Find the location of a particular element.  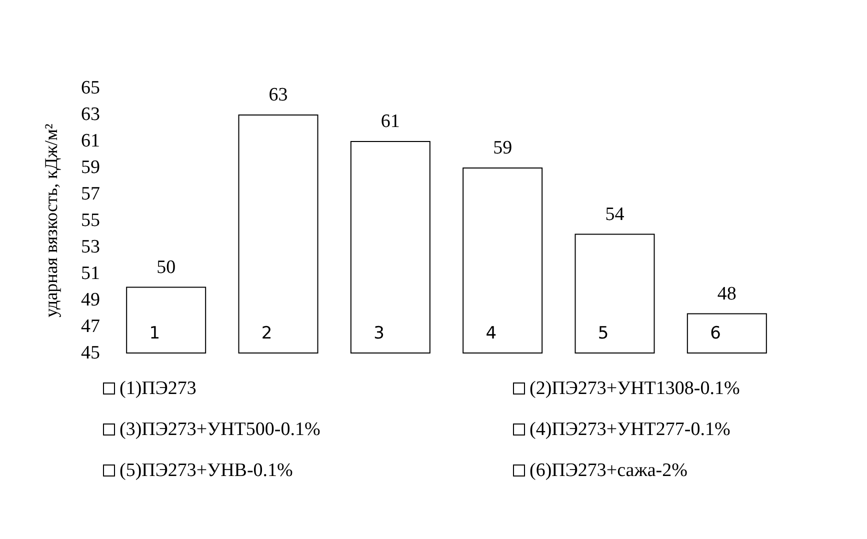

legend-label: (5)ПЭ273+УНВ-0.1% is located at coordinates (207, 470).